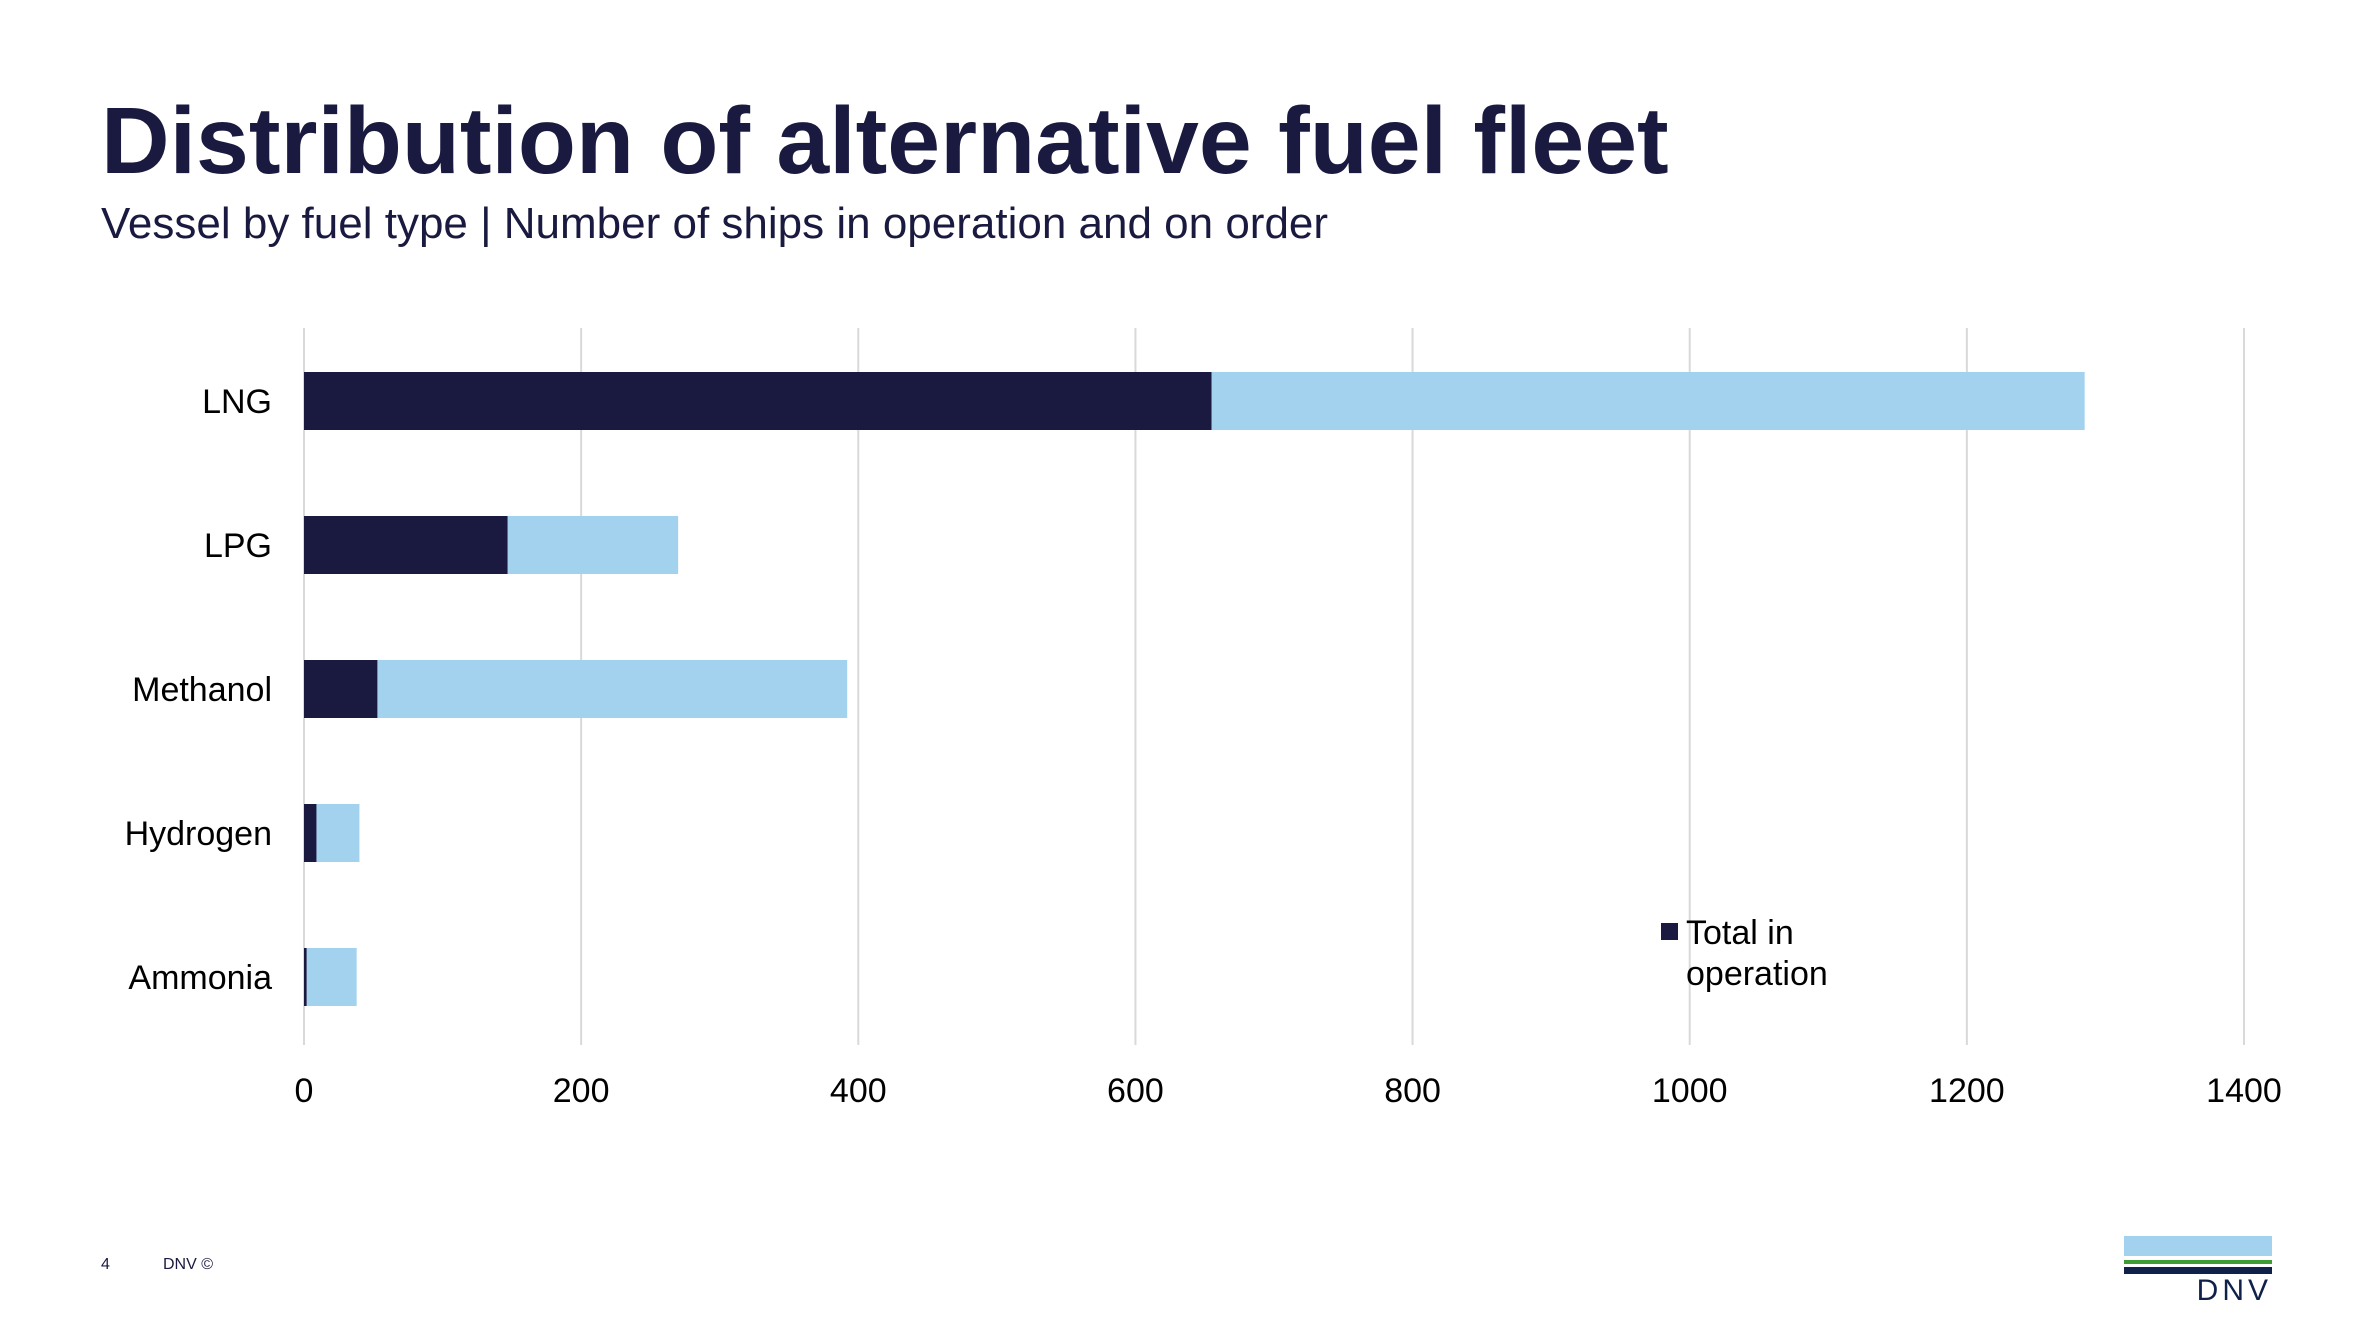 This screenshot has width=2377, height=1335. What do you see at coordinates (188, 1264) in the screenshot?
I see `footer-brand: DNV ©` at bounding box center [188, 1264].